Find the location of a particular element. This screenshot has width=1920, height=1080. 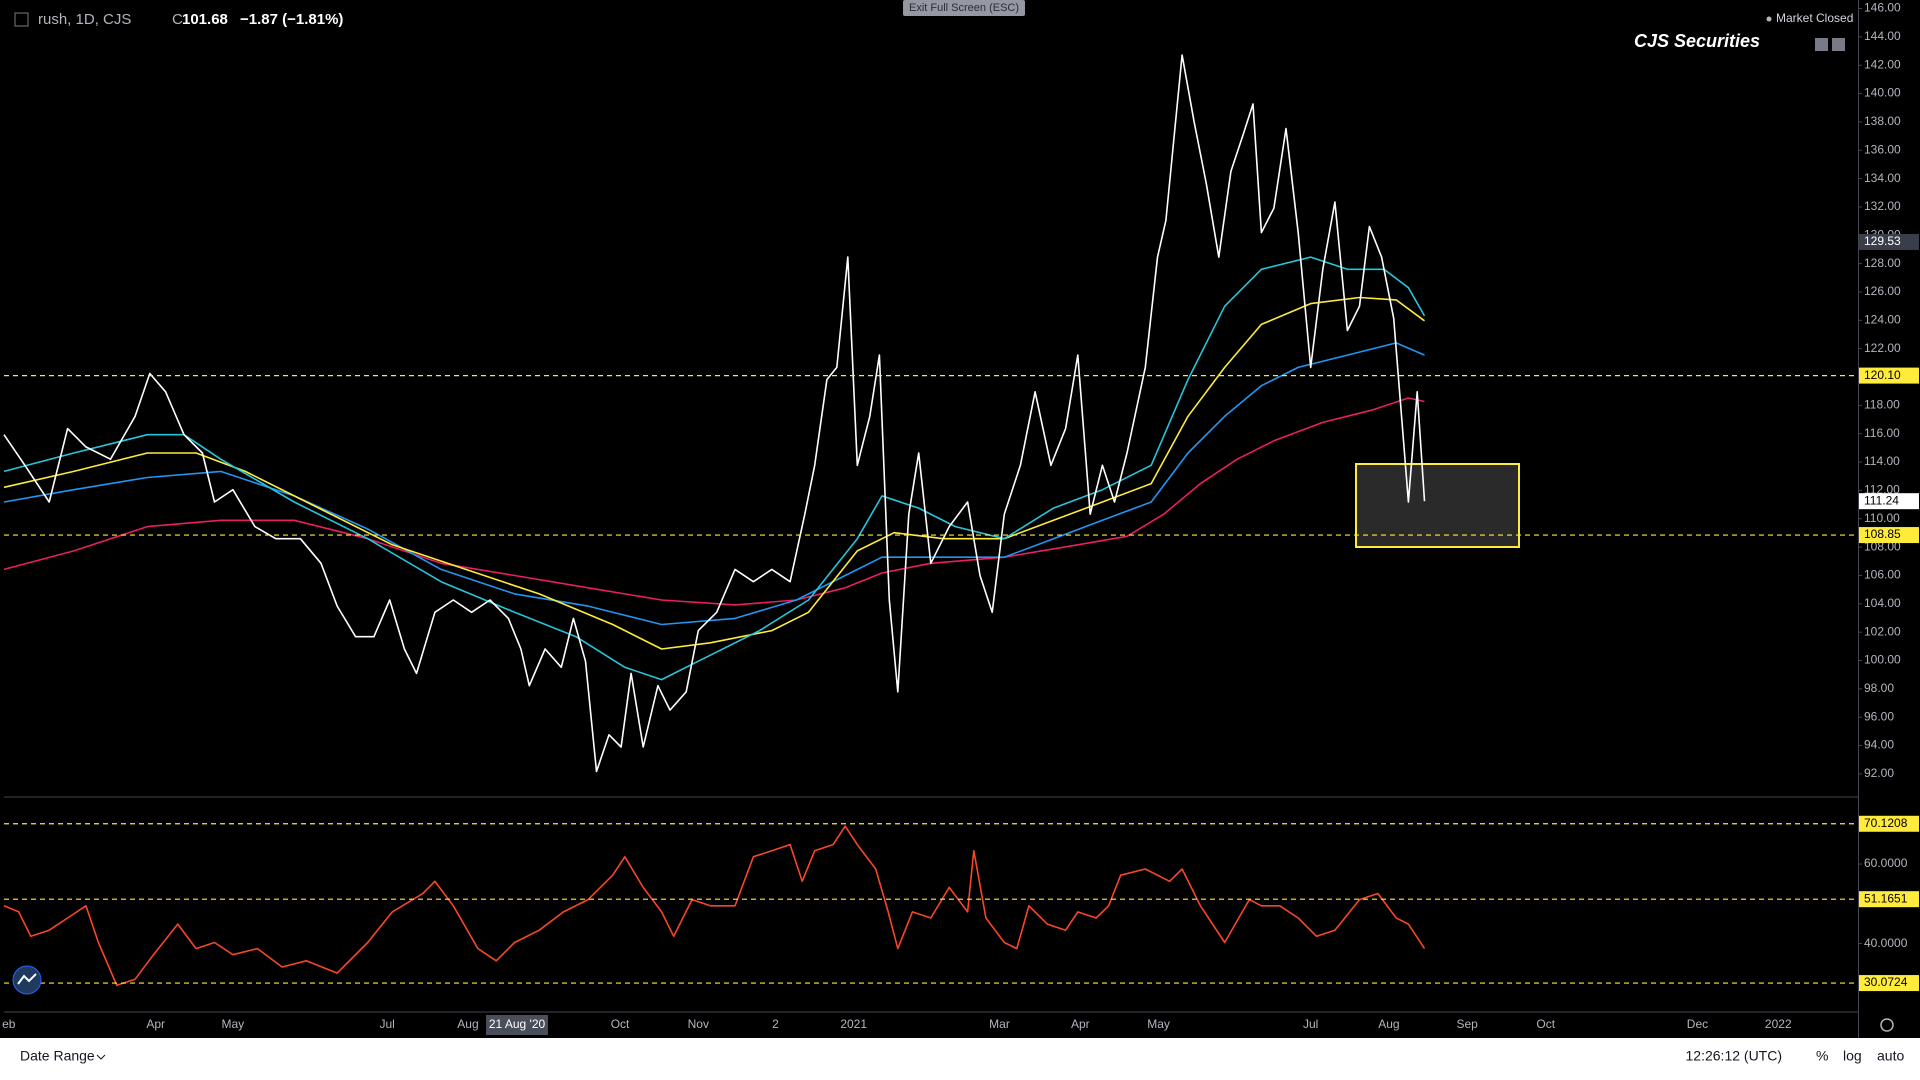

y-tick-label: 94.00 is located at coordinates (1879, 745).